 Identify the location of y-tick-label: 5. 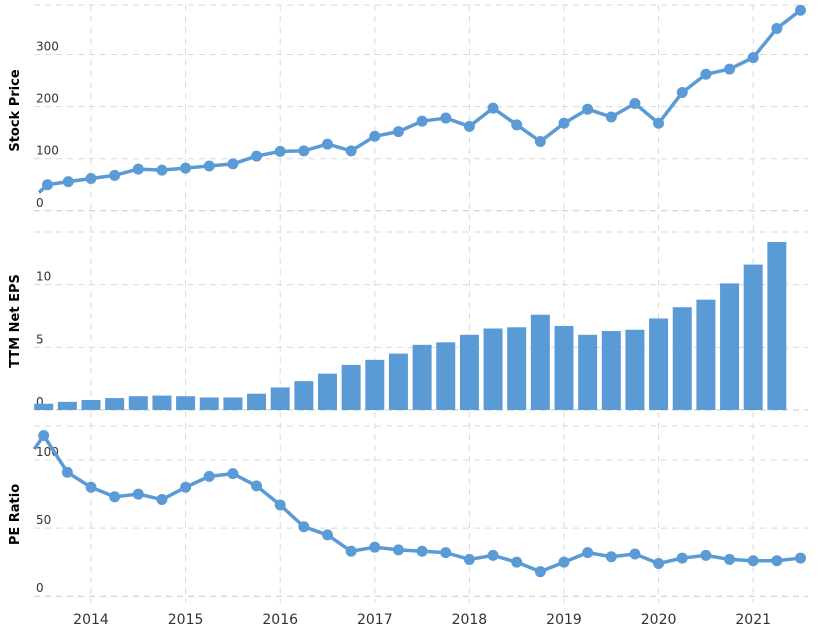
(40, 339).